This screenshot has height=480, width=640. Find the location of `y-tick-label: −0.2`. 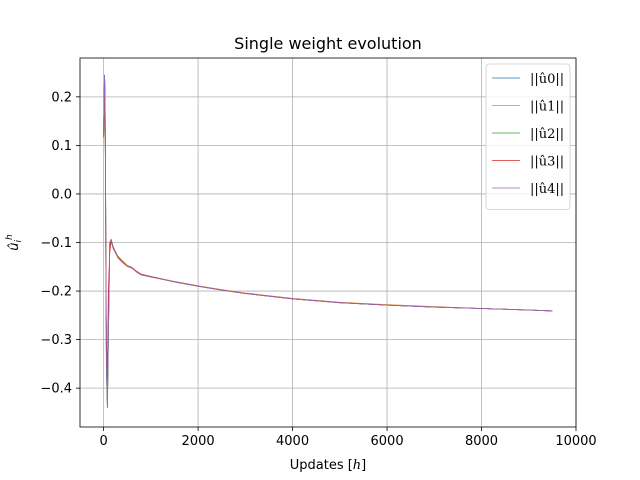

y-tick-label: −0.2 is located at coordinates (56, 292).